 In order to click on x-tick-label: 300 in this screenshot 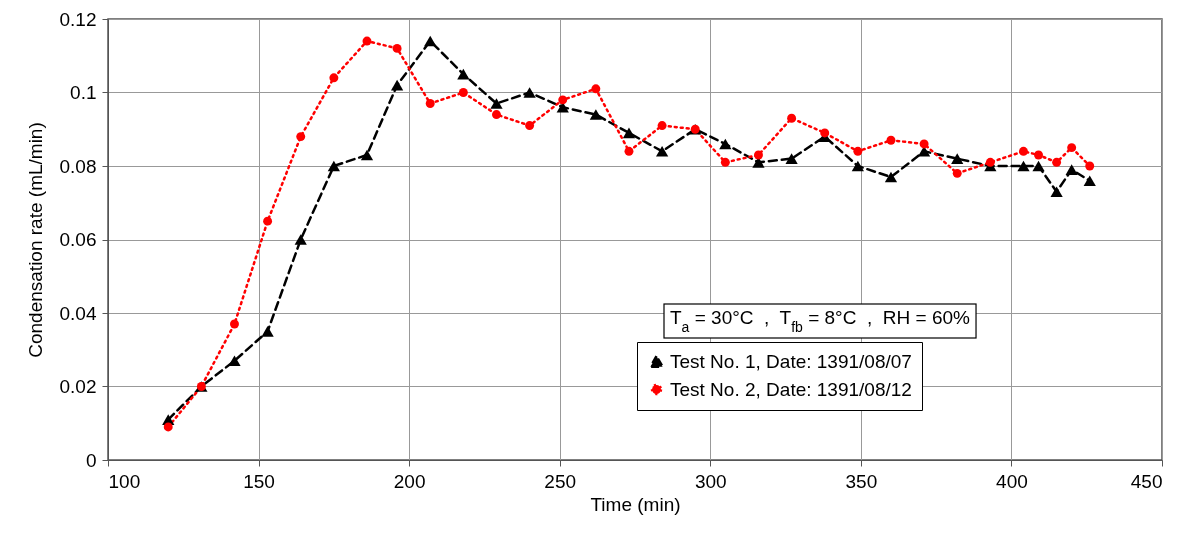, I will do `click(710, 481)`.